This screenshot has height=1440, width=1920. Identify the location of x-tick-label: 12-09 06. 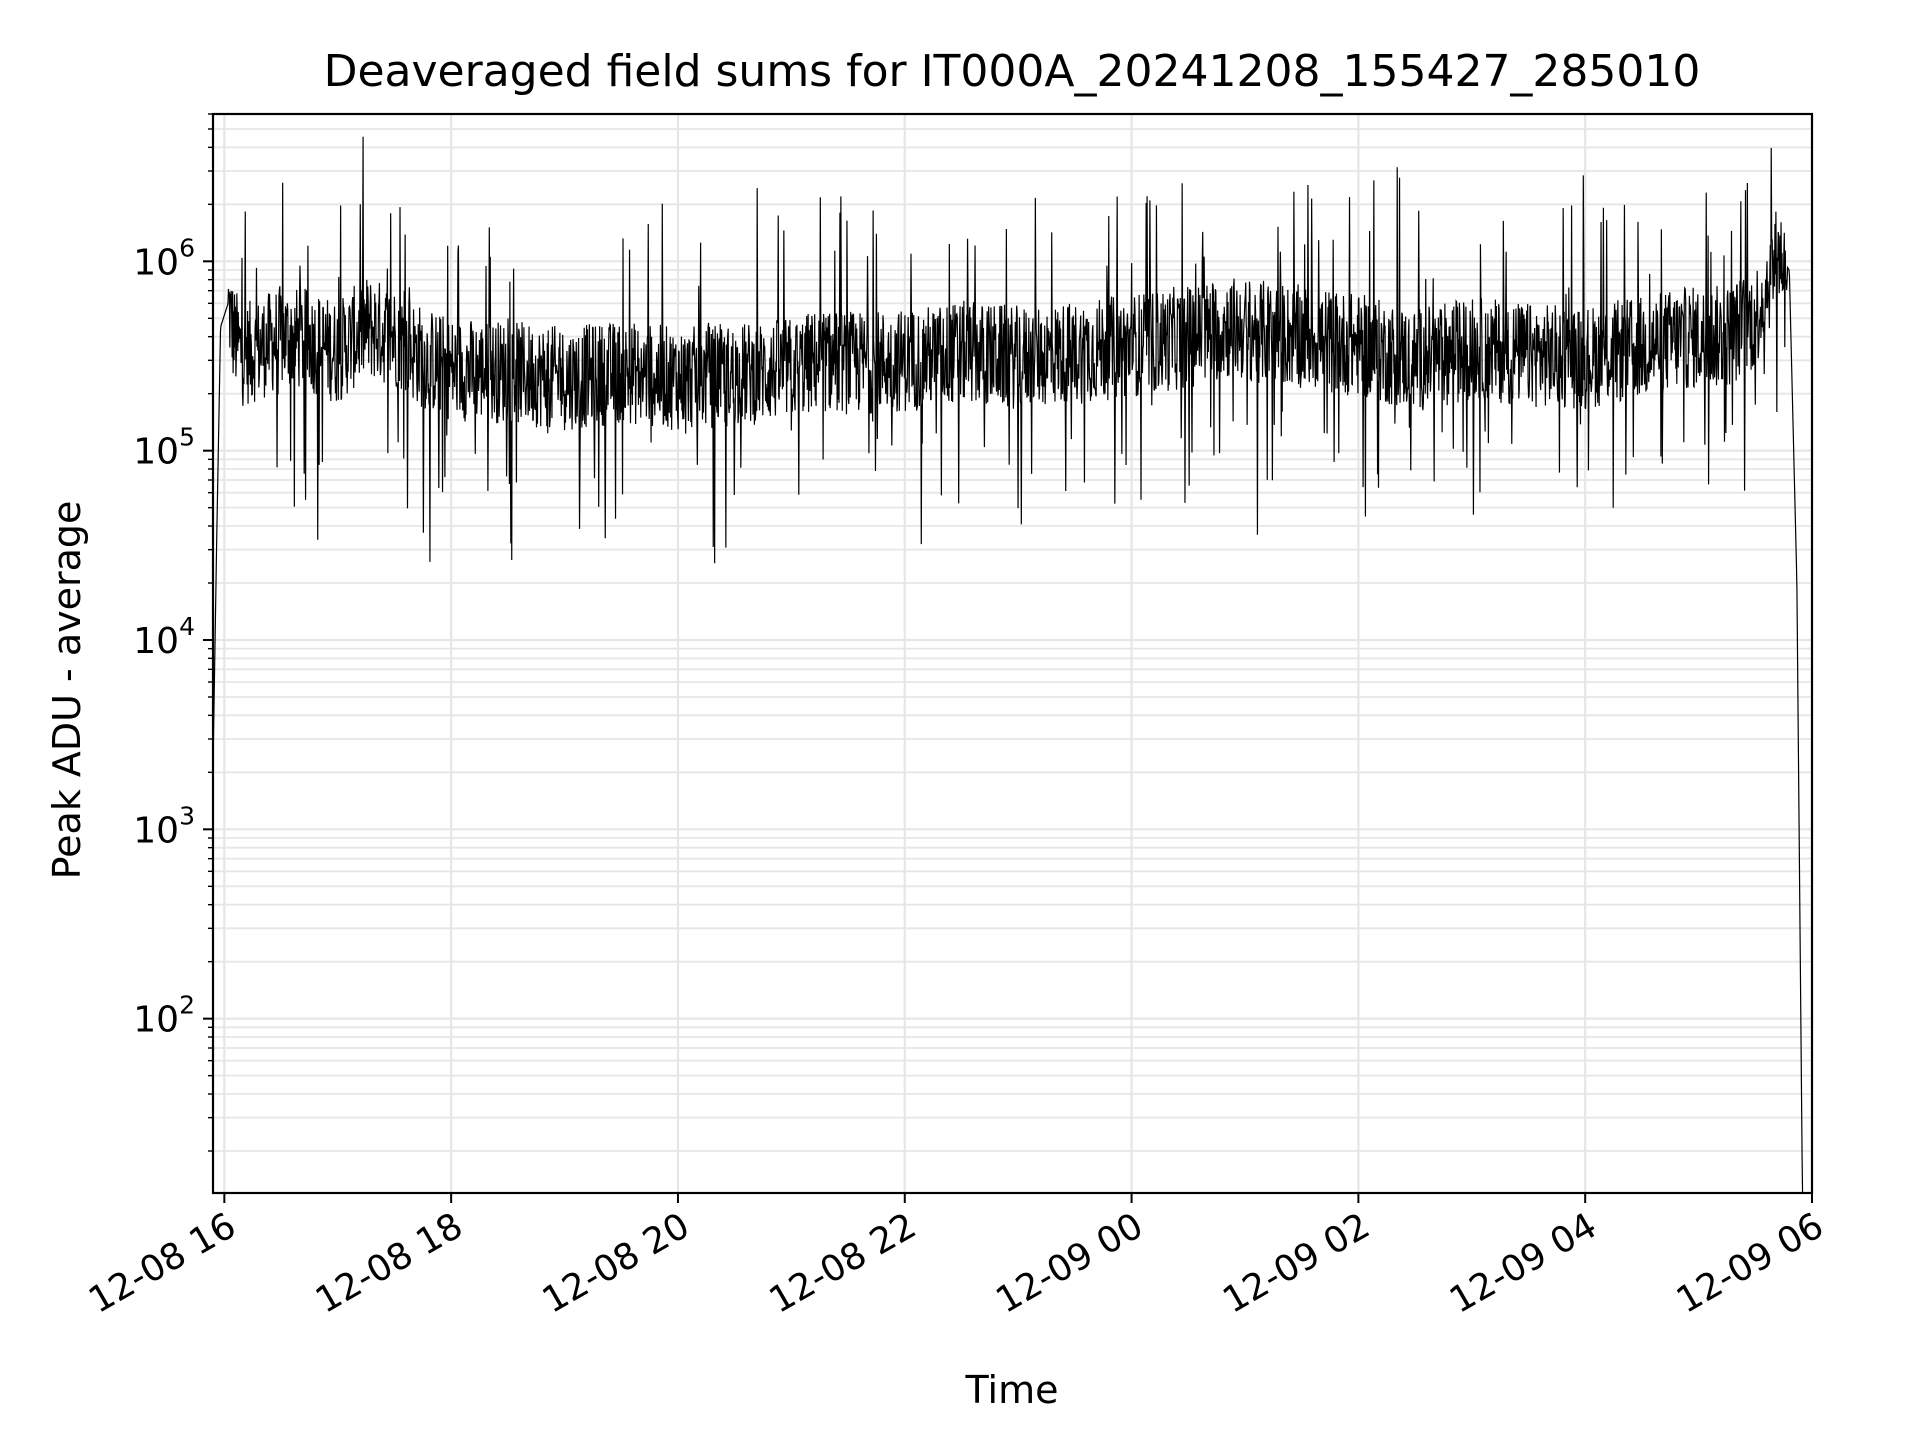
(1750, 1263).